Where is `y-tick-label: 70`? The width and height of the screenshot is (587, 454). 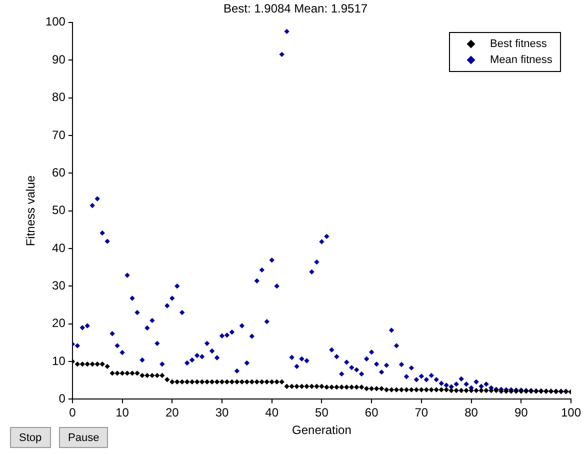
y-tick-label: 70 is located at coordinates (59, 135).